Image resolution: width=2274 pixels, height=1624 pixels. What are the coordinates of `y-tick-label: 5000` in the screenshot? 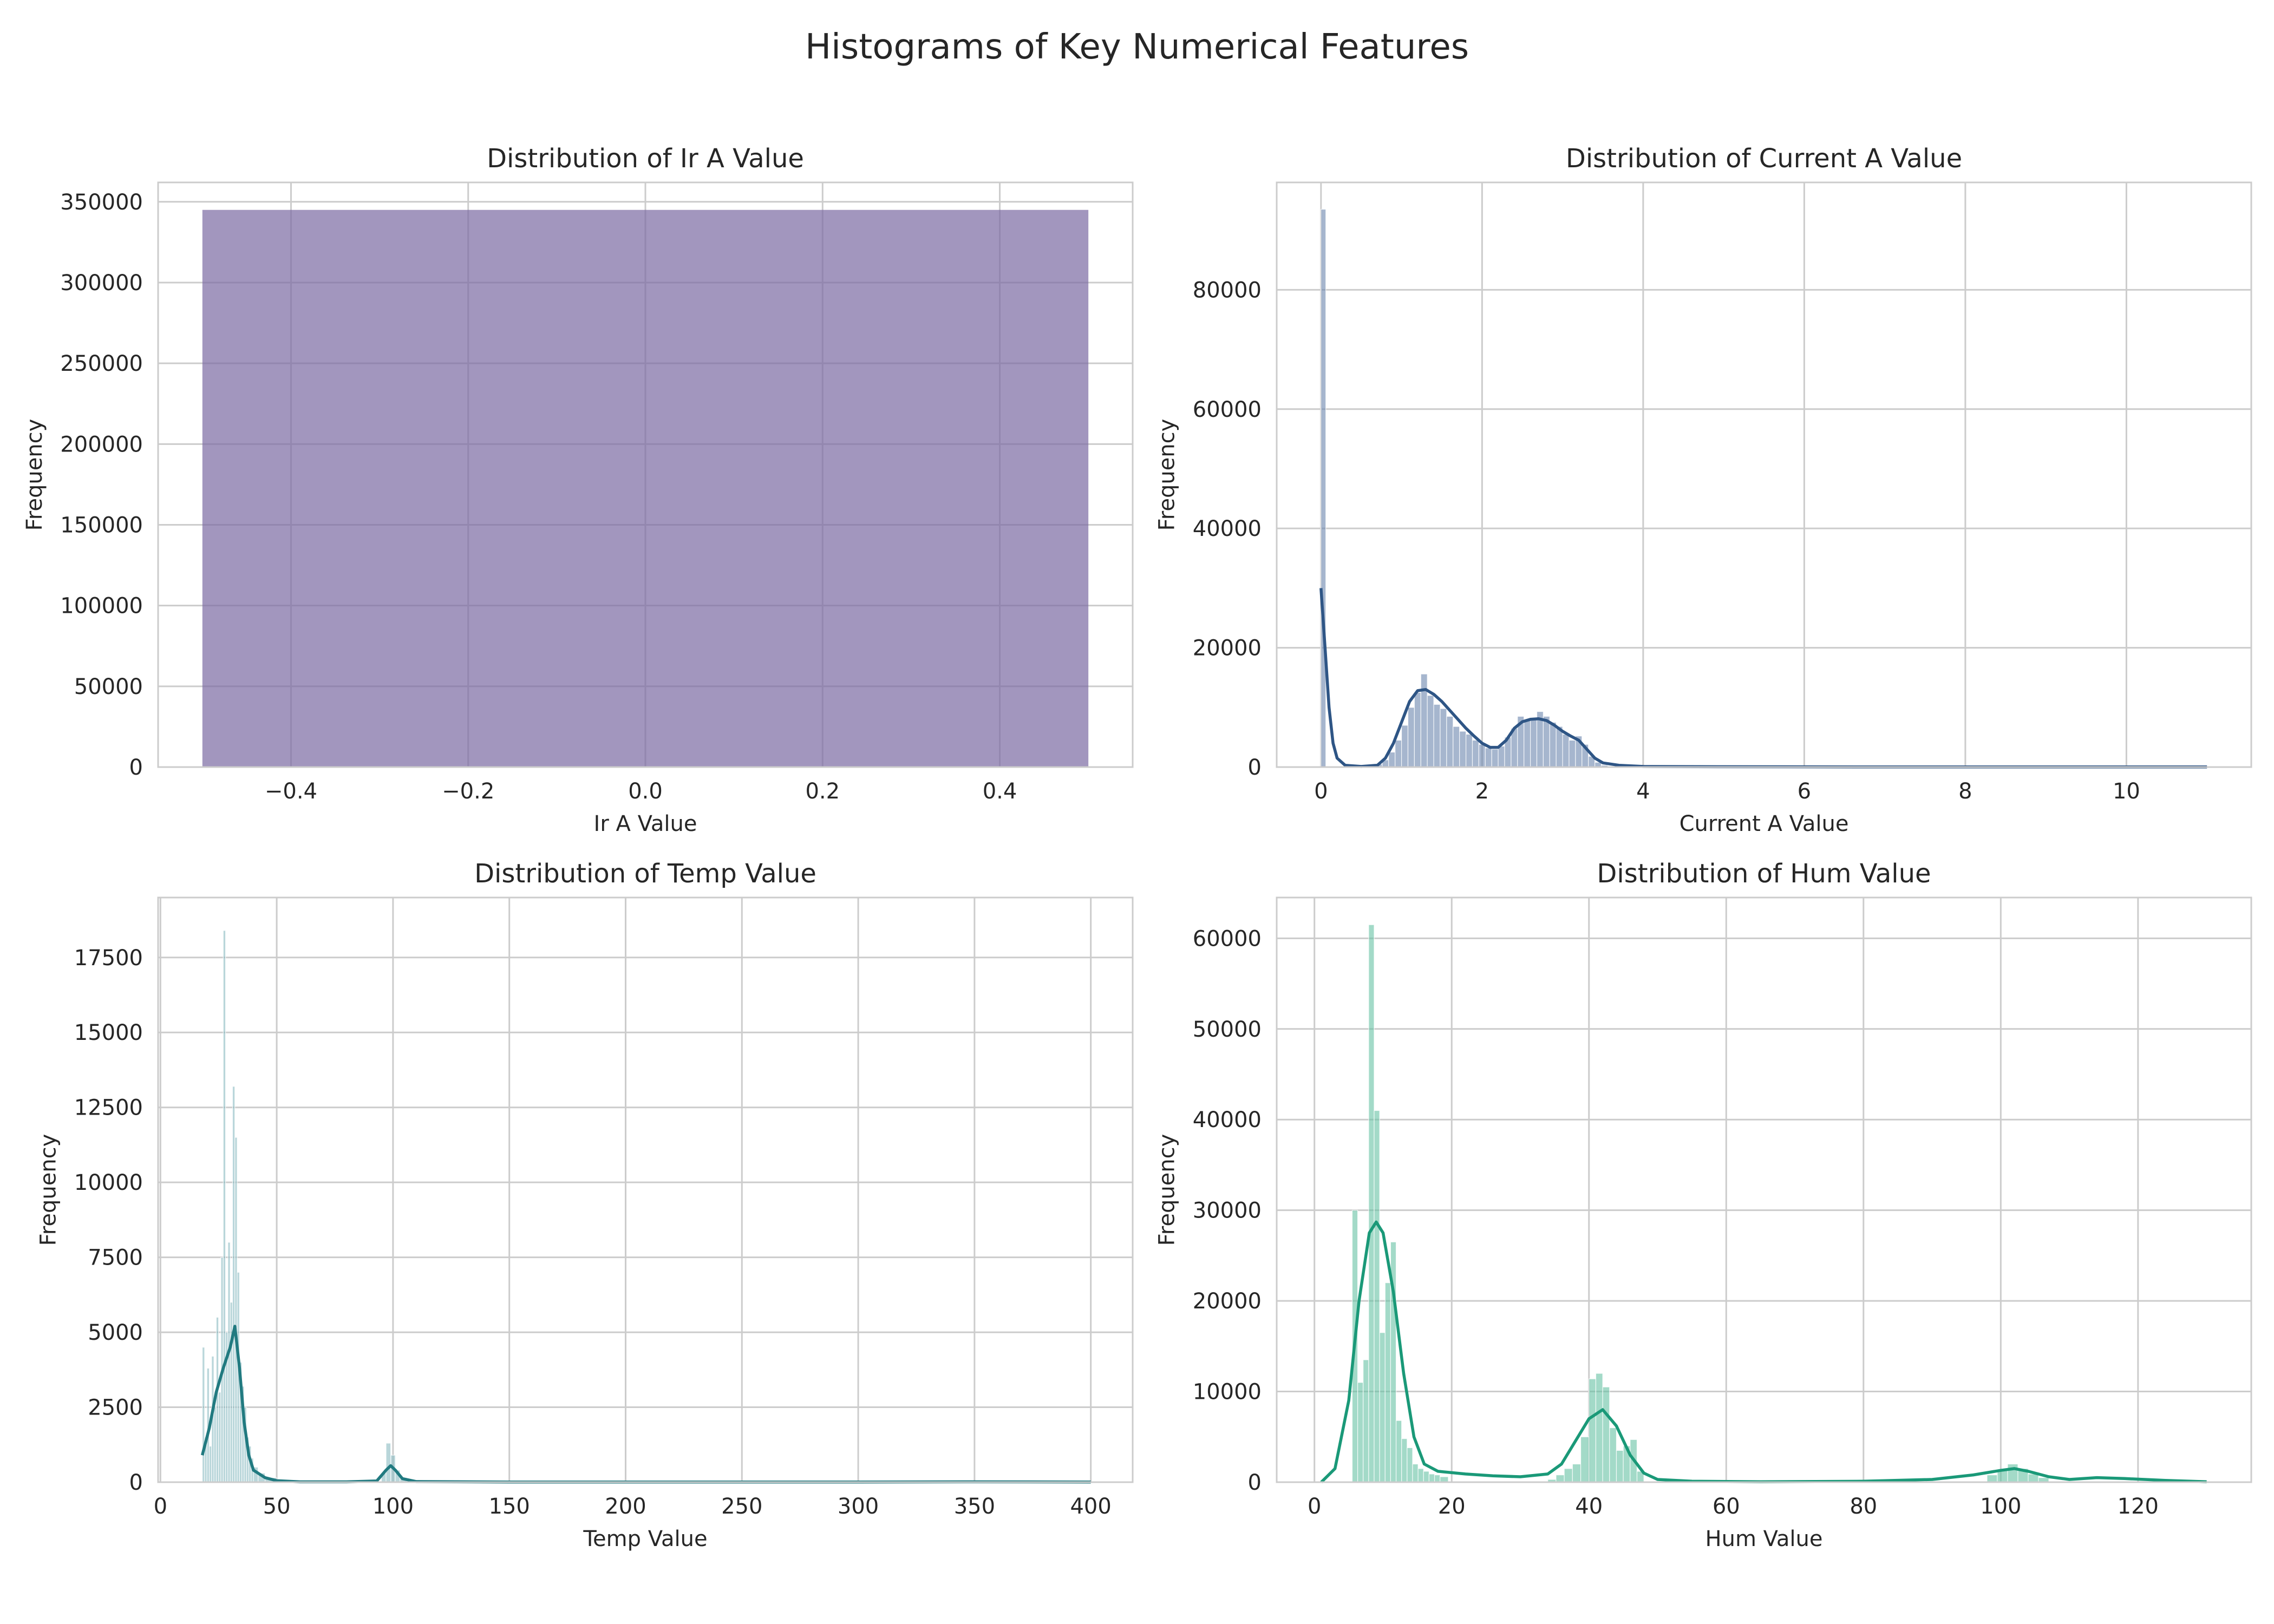 It's located at (116, 1332).